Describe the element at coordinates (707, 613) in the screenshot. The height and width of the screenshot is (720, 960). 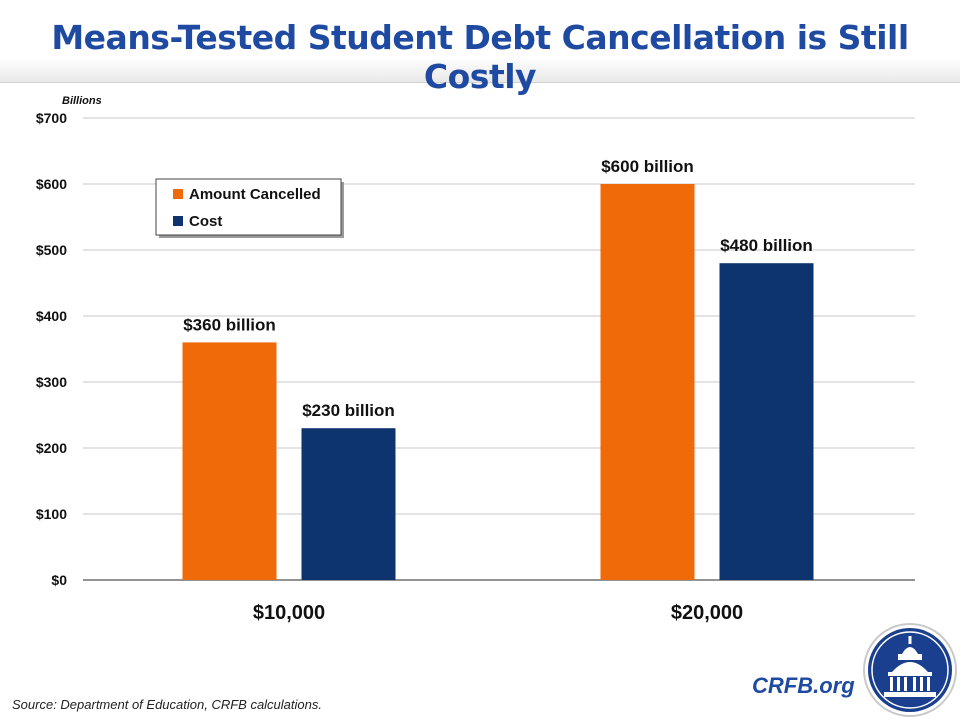
I see `x-tick-label: $20,000` at that location.